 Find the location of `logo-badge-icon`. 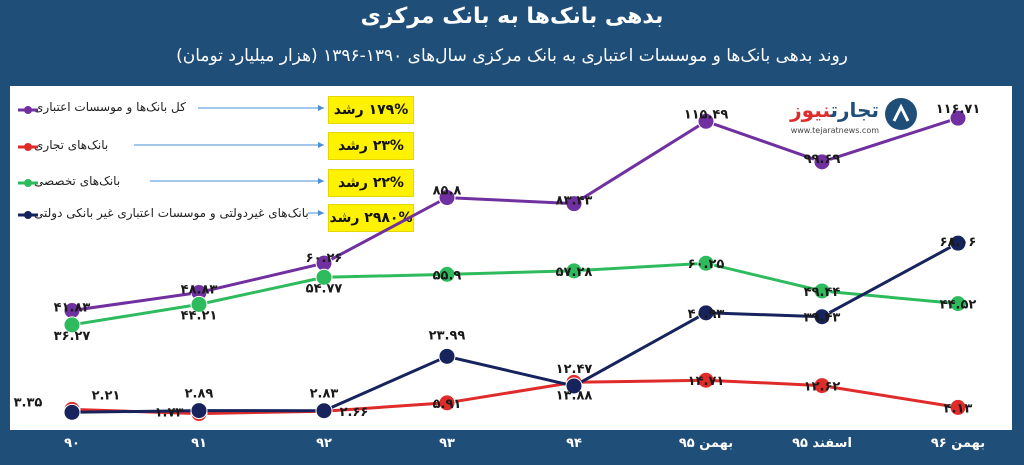

logo-badge-icon is located at coordinates (901, 114).